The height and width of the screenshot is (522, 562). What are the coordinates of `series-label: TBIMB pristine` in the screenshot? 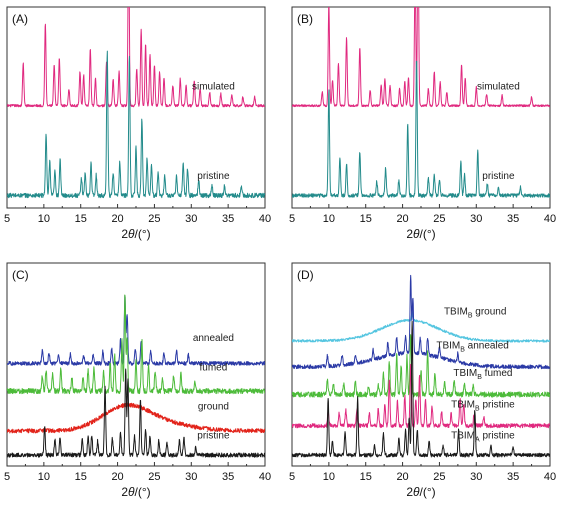 It's located at (483, 405).